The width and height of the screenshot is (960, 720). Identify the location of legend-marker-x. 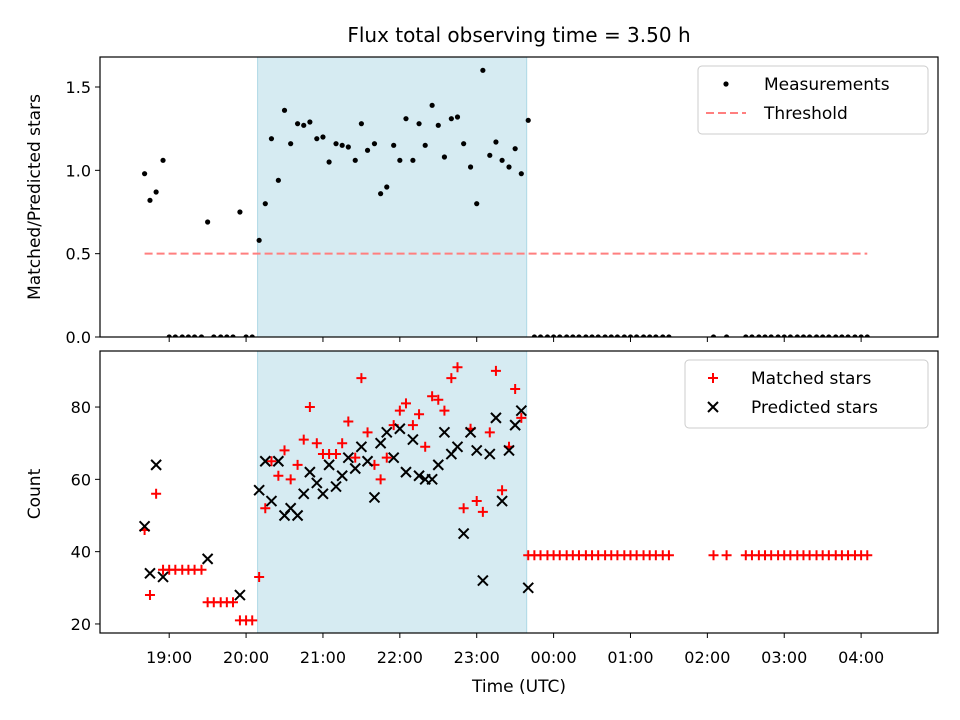
(713, 407).